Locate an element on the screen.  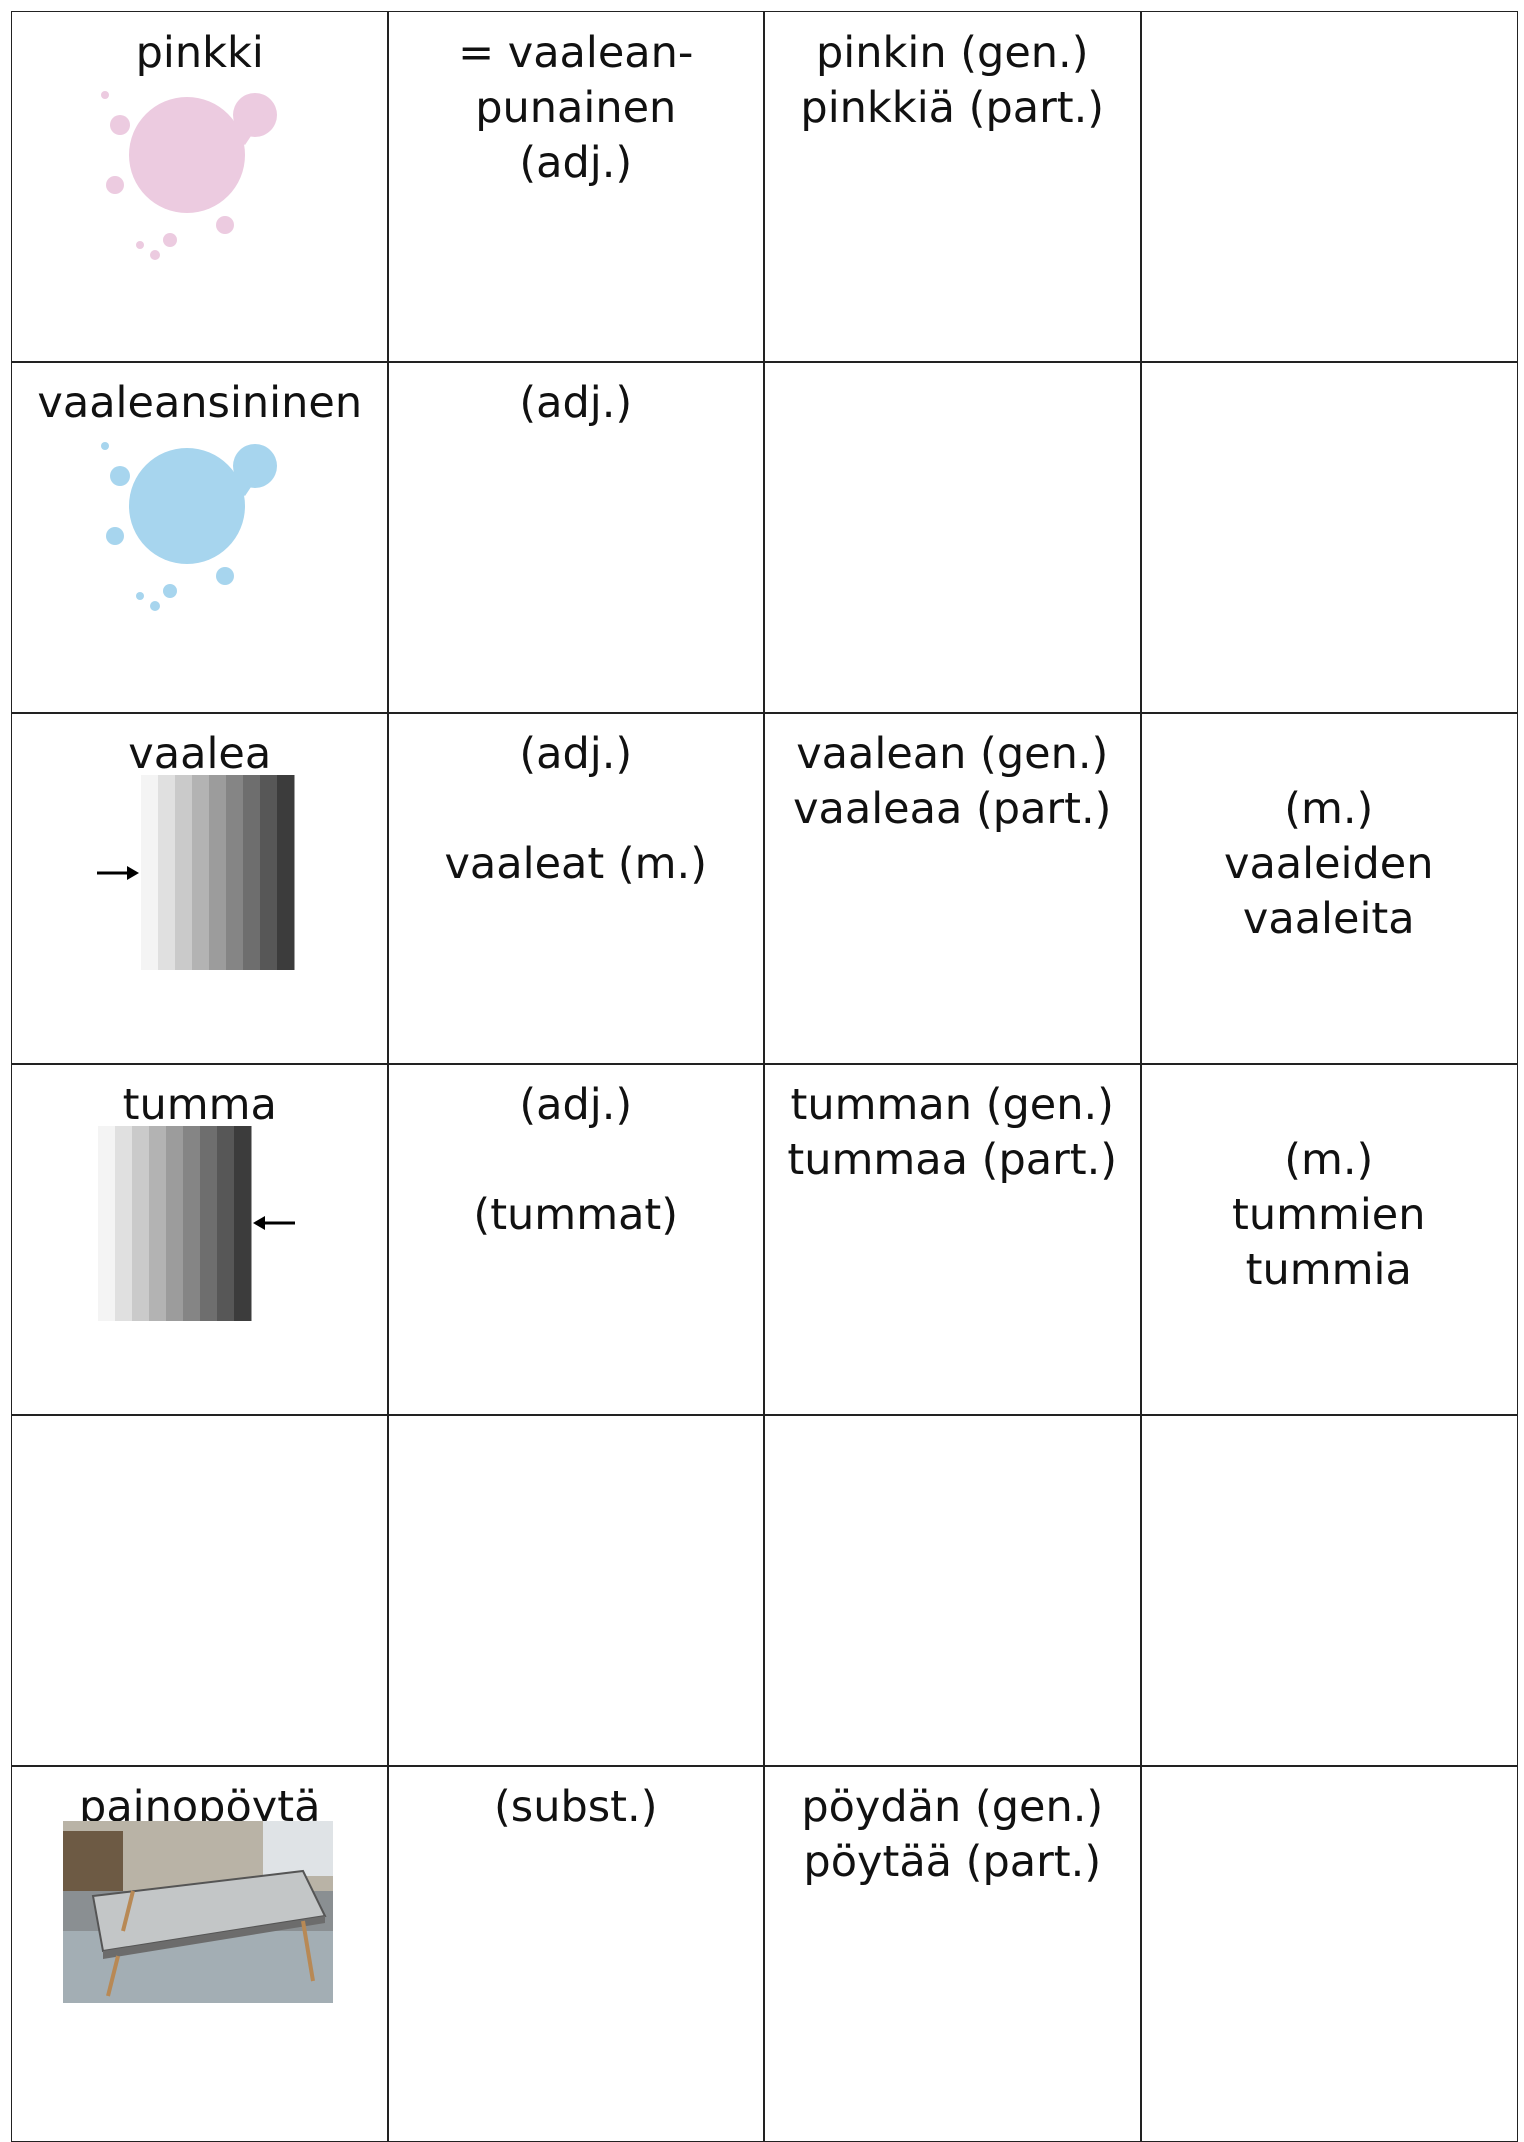
table-cell: (m.) vaaleiden vaaleita is located at coordinates (1329, 888).